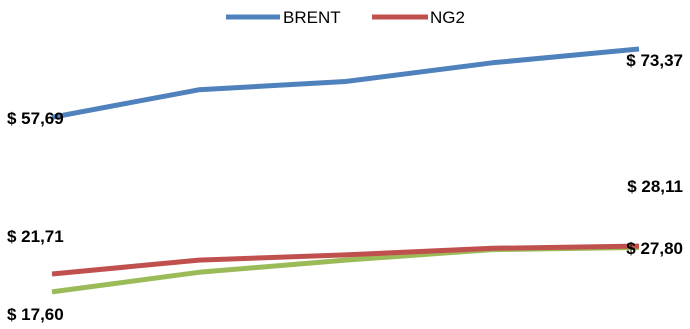 This screenshot has height=329, width=690. I want to click on data-label-series-1-point-1: $ 57,69, so click(35, 118).